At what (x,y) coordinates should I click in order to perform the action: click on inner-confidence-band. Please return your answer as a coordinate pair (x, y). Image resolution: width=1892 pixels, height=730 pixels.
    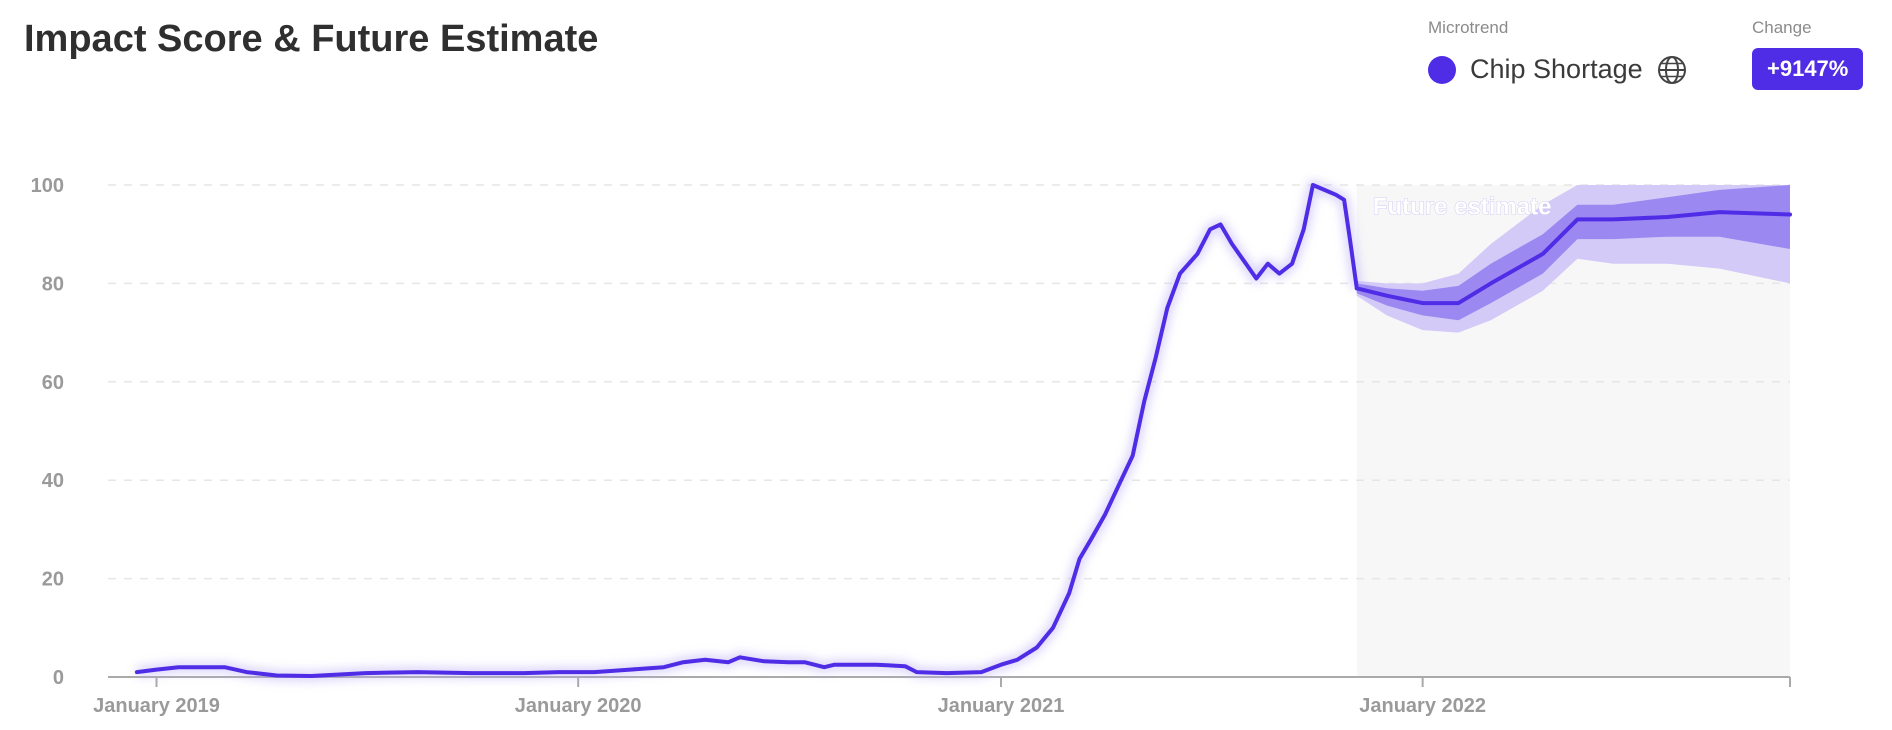
    Looking at the image, I should click on (1573, 253).